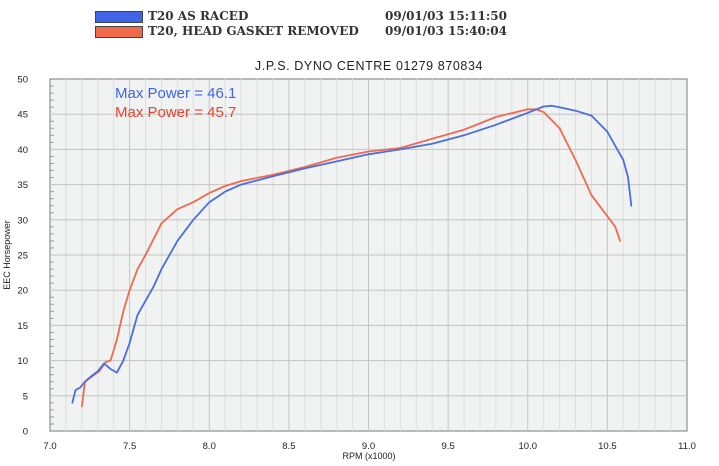  Describe the element at coordinates (310, 16) in the screenshot. I see `legend-entry-as-raced: T20 AS RACED 09/01/03 15:11:50` at that location.